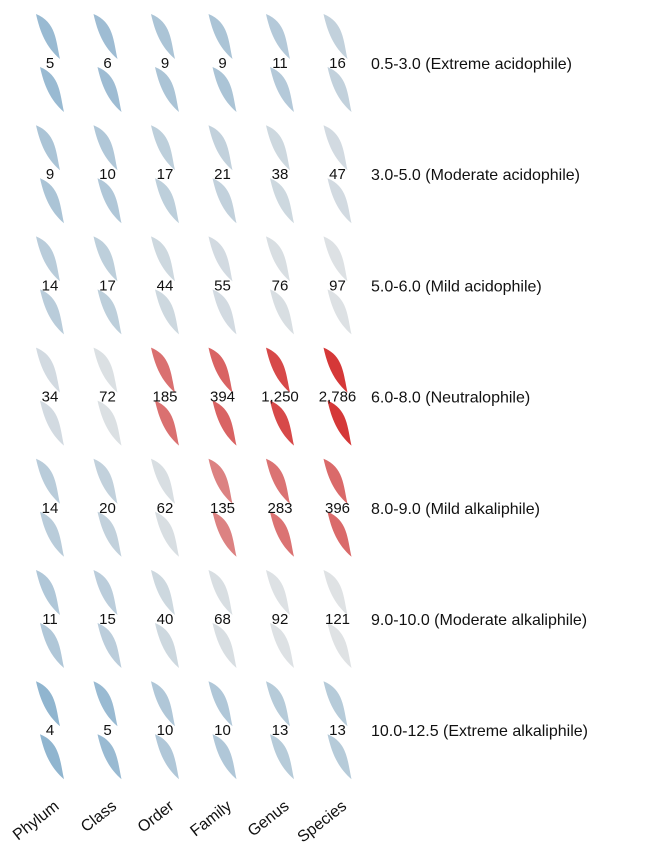  I want to click on heatmap-cell: 20, so click(107, 507).